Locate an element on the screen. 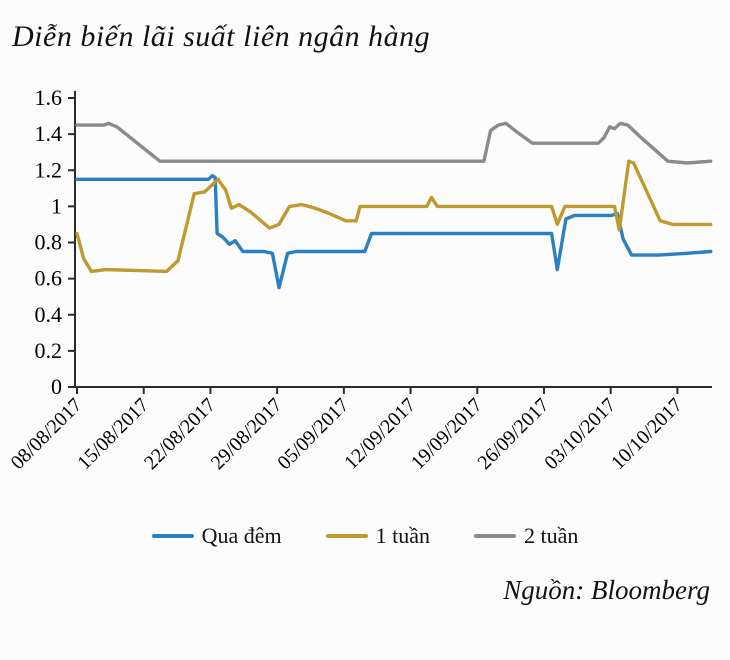 The height and width of the screenshot is (660, 730). x-tick-label: 19/09/2017 is located at coordinates (447, 434).